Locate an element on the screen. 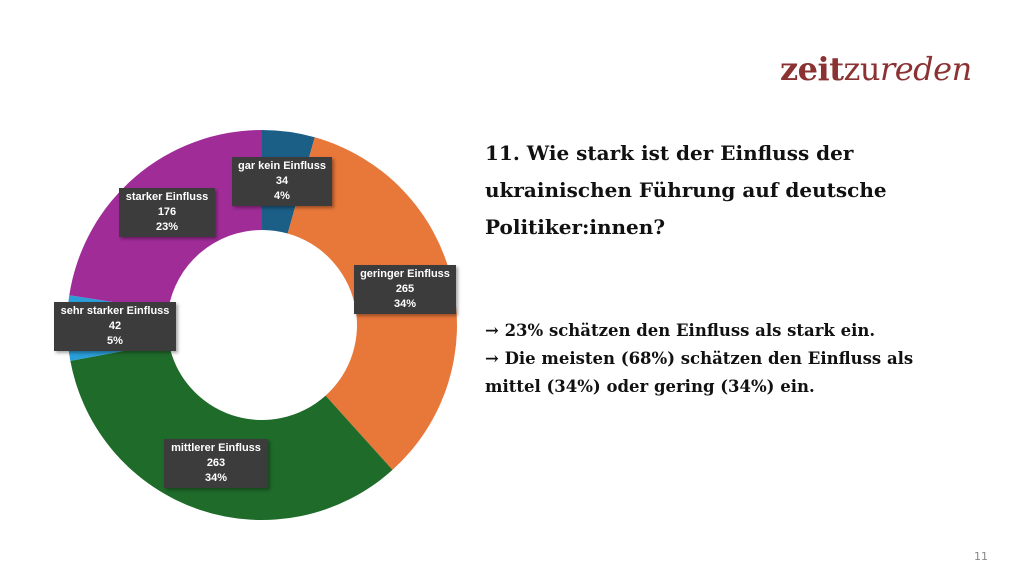  data-label-sehr-starker: sehr starker Einfluss 42 5% is located at coordinates (115, 326).